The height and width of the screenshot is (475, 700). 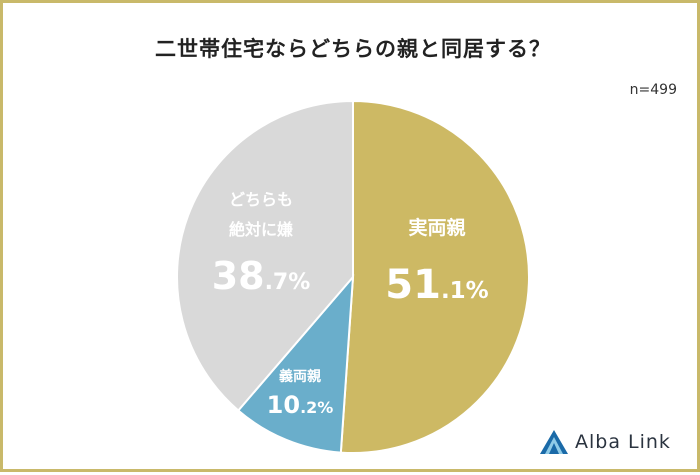 What do you see at coordinates (261, 276) in the screenshot?
I see `slice-value-3: 38.7%` at bounding box center [261, 276].